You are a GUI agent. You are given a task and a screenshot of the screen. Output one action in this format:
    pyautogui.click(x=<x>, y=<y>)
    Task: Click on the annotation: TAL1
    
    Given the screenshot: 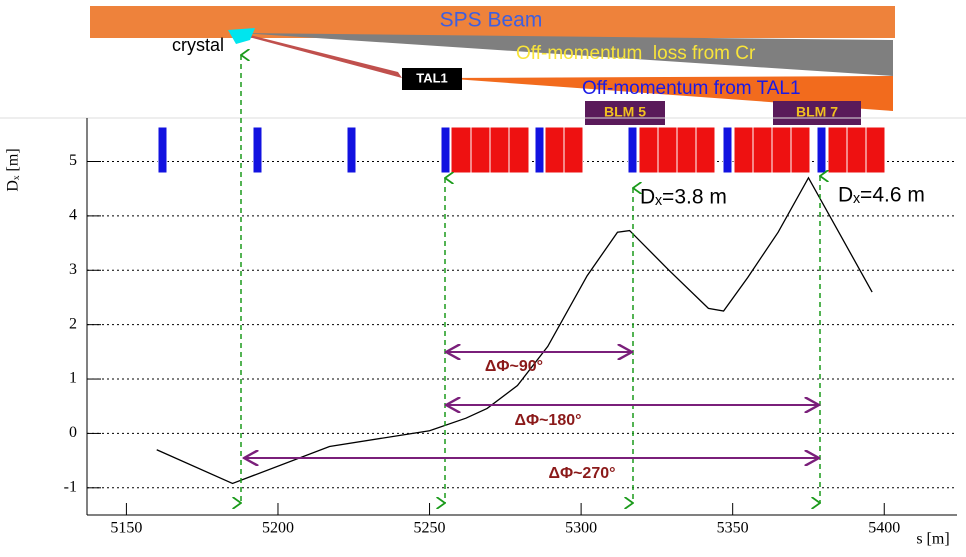 What is the action you would take?
    pyautogui.click(x=432, y=77)
    